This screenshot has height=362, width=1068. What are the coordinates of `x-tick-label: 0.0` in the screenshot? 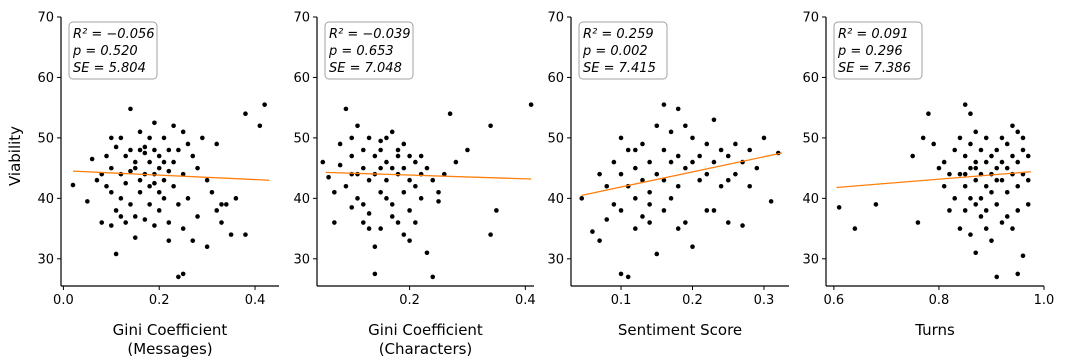 It's located at (63, 300).